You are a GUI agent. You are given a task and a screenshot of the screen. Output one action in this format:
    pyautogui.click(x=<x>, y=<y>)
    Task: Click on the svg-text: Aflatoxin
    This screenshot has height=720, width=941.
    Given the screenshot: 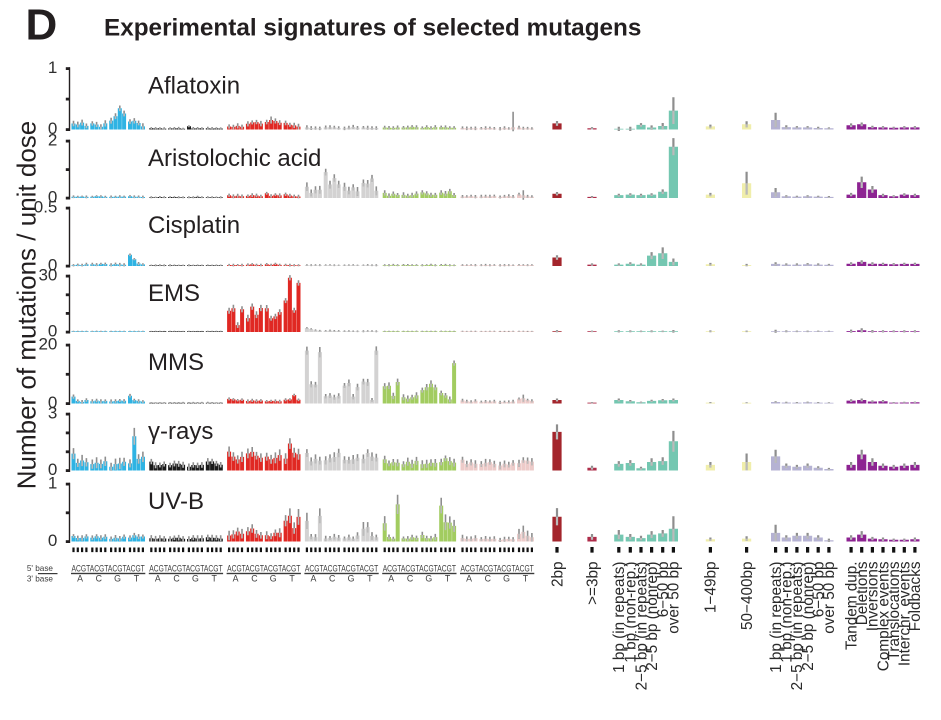 What is the action you would take?
    pyautogui.click(x=194, y=86)
    